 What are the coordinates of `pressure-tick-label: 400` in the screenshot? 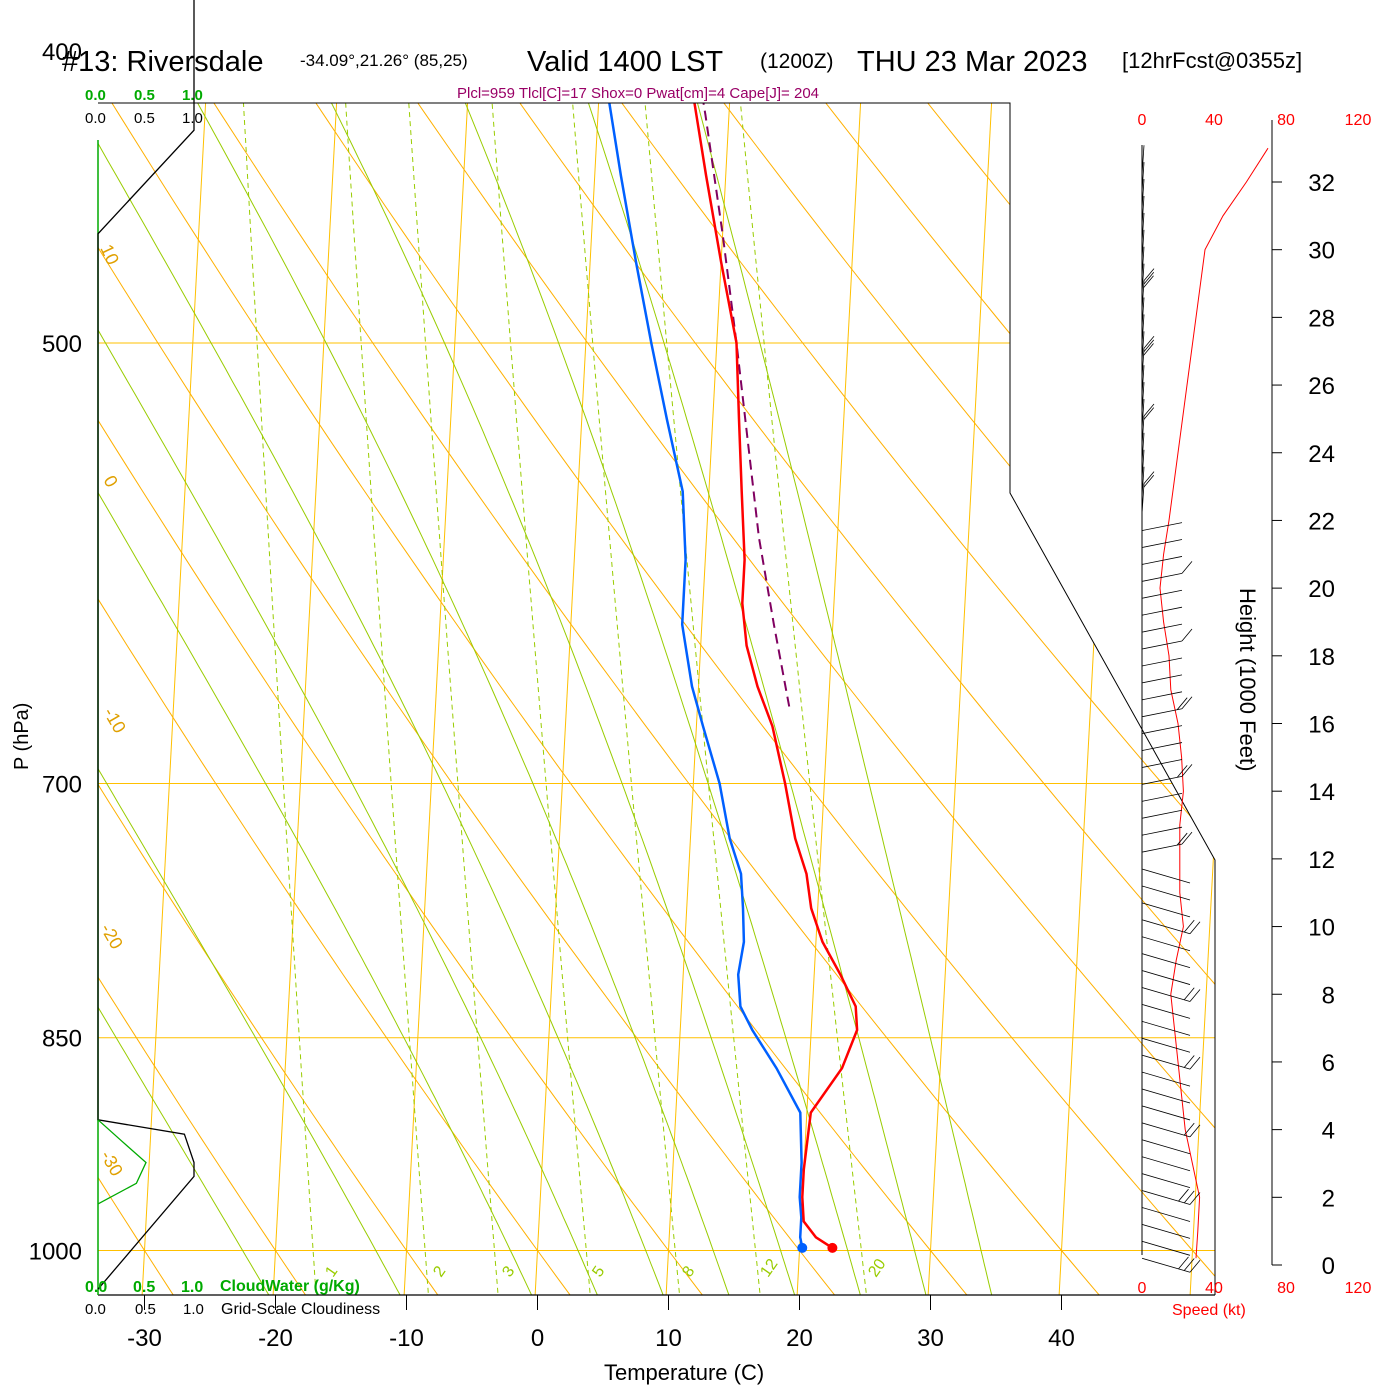 It's located at (62, 52).